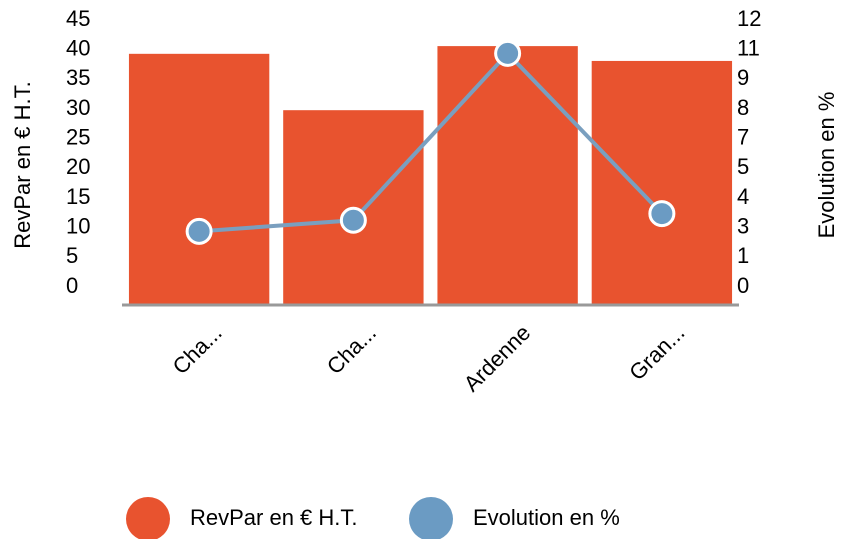 Image resolution: width=841 pixels, height=539 pixels. What do you see at coordinates (22, 165) in the screenshot?
I see `y-axis-title: RevPar en € H.T.` at bounding box center [22, 165].